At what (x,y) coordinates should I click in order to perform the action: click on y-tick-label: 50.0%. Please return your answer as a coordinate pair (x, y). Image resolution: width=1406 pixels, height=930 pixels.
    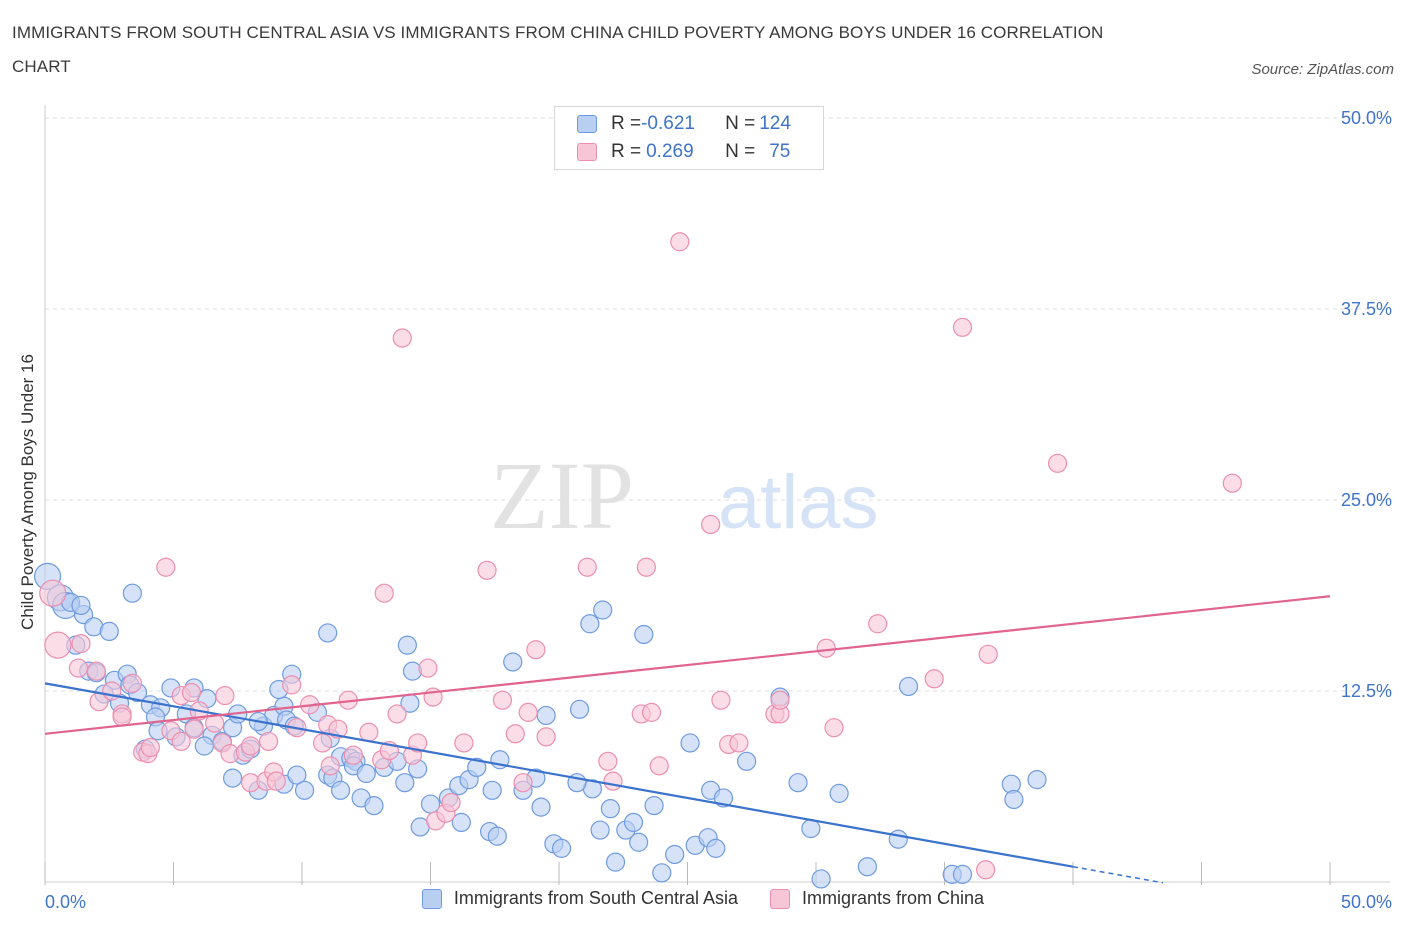
    Looking at the image, I should click on (1366, 118).